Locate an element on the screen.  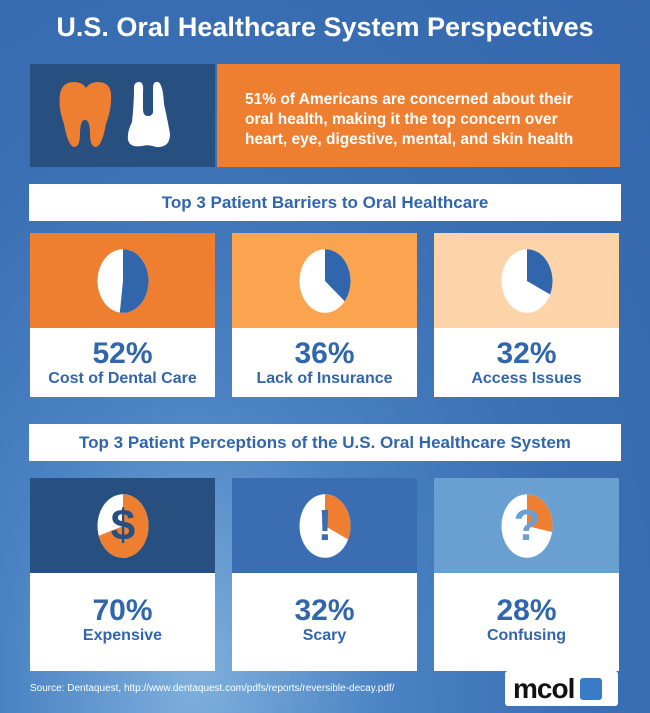
exclamation-icon: ! is located at coordinates (324, 525).